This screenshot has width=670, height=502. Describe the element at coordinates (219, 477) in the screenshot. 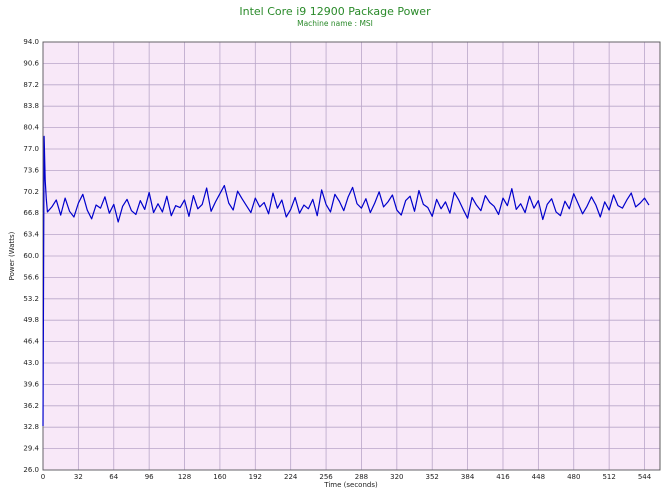

I see `x-tick-label: 160` at that location.